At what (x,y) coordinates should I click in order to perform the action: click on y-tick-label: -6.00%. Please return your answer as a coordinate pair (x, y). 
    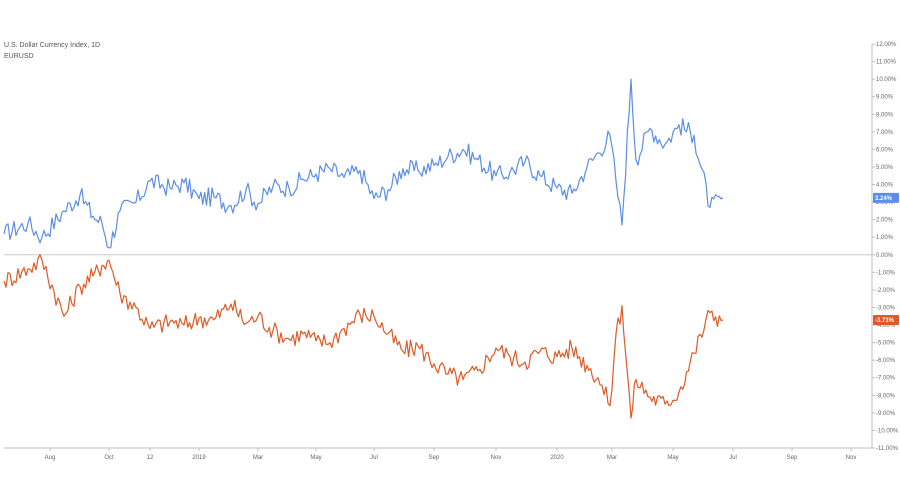
    Looking at the image, I should click on (886, 361).